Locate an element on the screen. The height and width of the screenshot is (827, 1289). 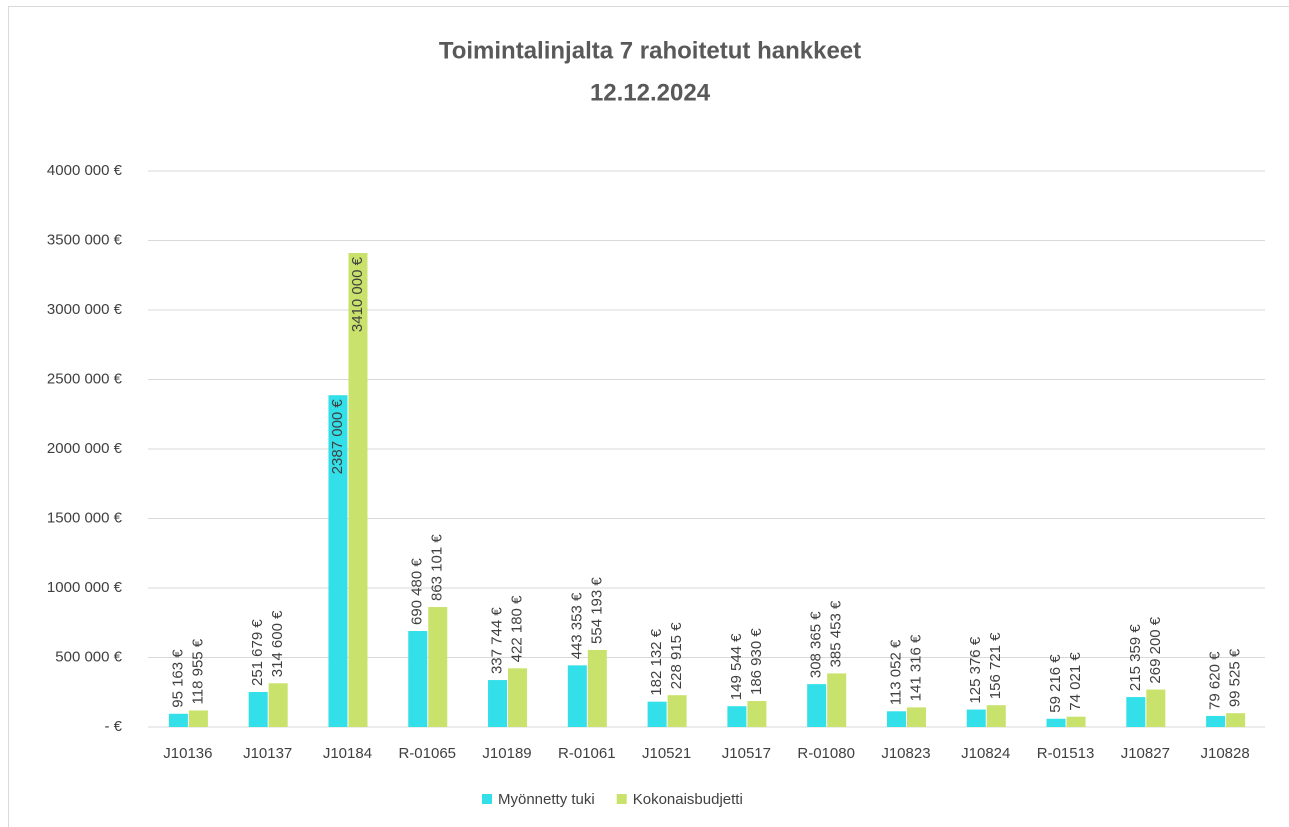
data-label: 690 480 € is located at coordinates (417, 591).